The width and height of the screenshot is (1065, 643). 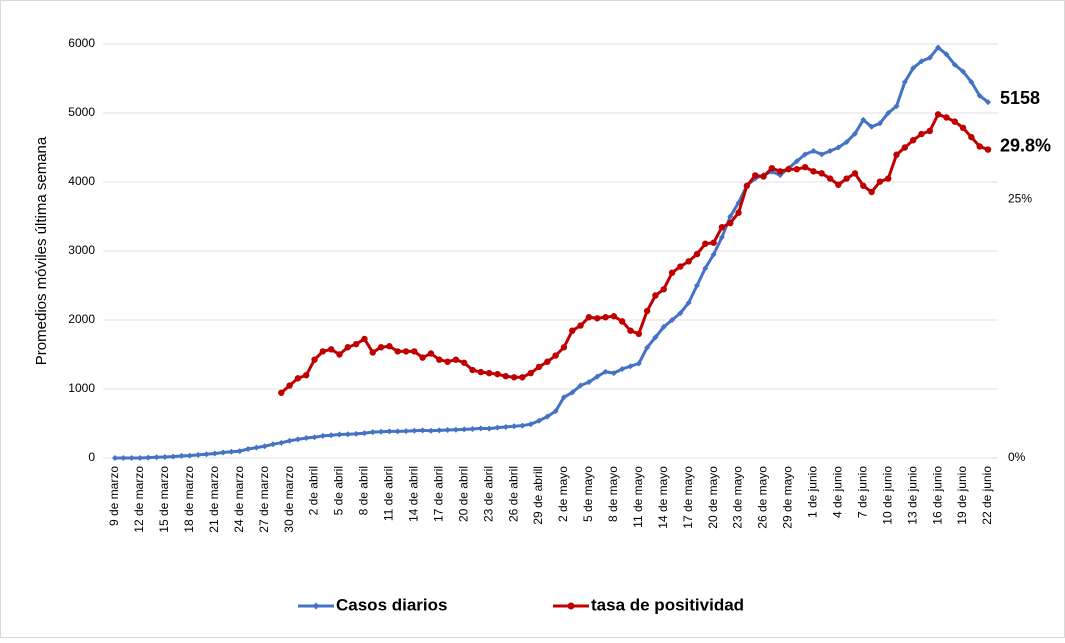 I want to click on x-tick-label: 8 de abril, so click(x=364, y=490).